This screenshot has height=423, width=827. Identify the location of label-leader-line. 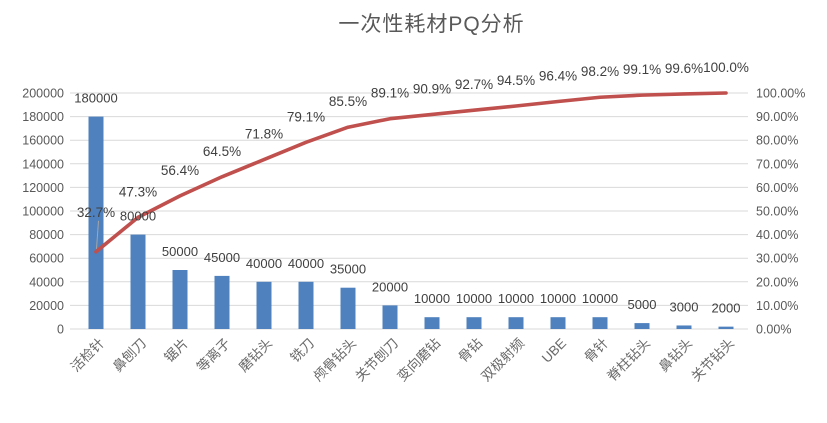
(97, 234).